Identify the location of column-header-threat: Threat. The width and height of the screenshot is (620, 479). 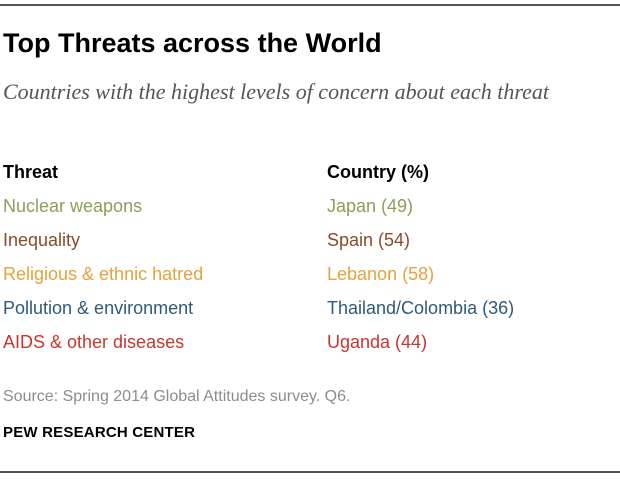
(31, 172).